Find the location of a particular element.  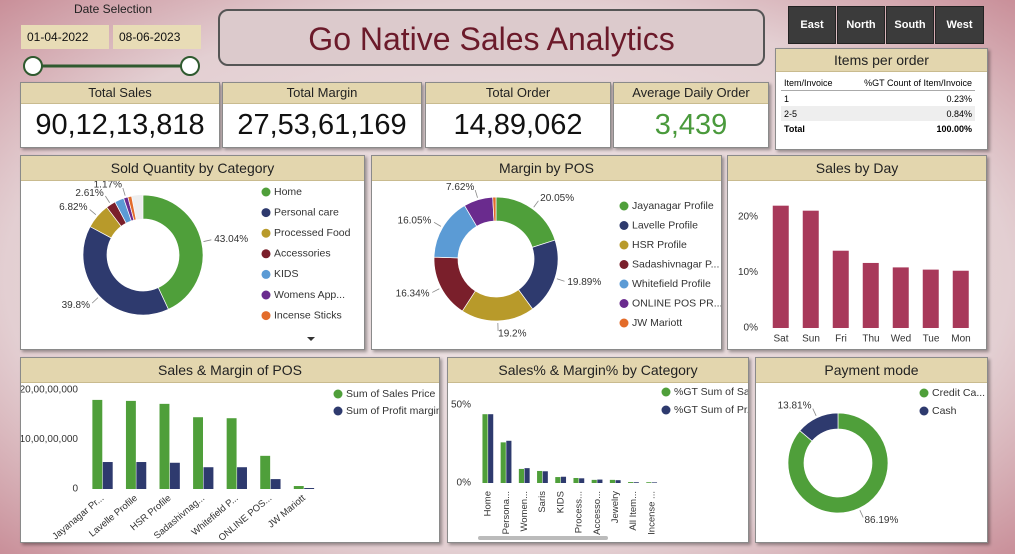

kpi-value: 3,439 is located at coordinates (691, 125).